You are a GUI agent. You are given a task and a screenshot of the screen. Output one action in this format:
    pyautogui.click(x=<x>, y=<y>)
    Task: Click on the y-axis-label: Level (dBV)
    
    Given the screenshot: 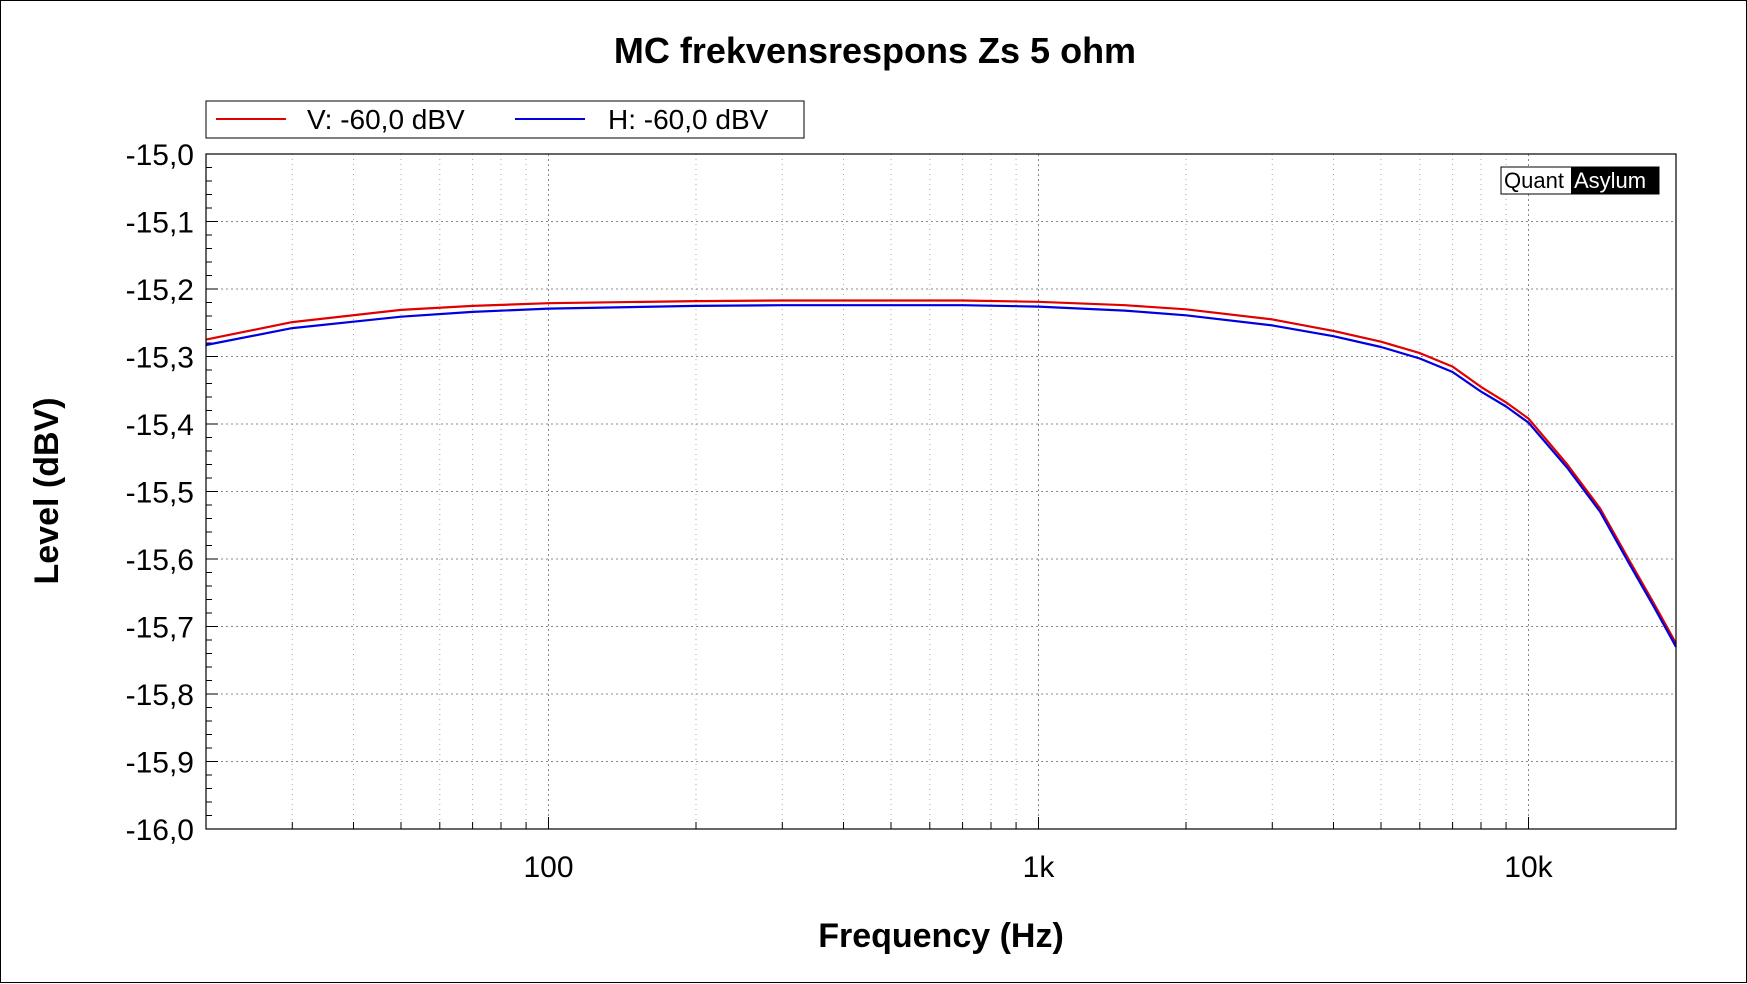 What is the action you would take?
    pyautogui.click(x=47, y=490)
    